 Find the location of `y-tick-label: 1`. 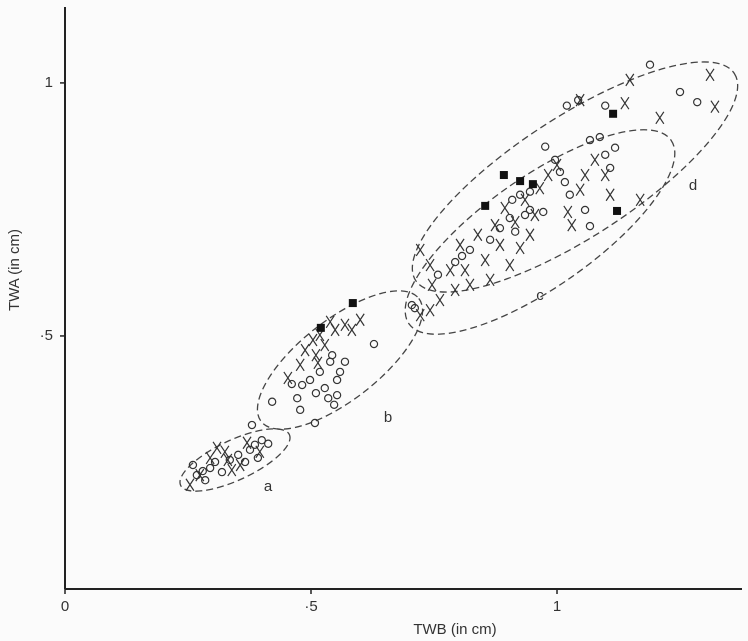

y-tick-label: 1 is located at coordinates (49, 82).